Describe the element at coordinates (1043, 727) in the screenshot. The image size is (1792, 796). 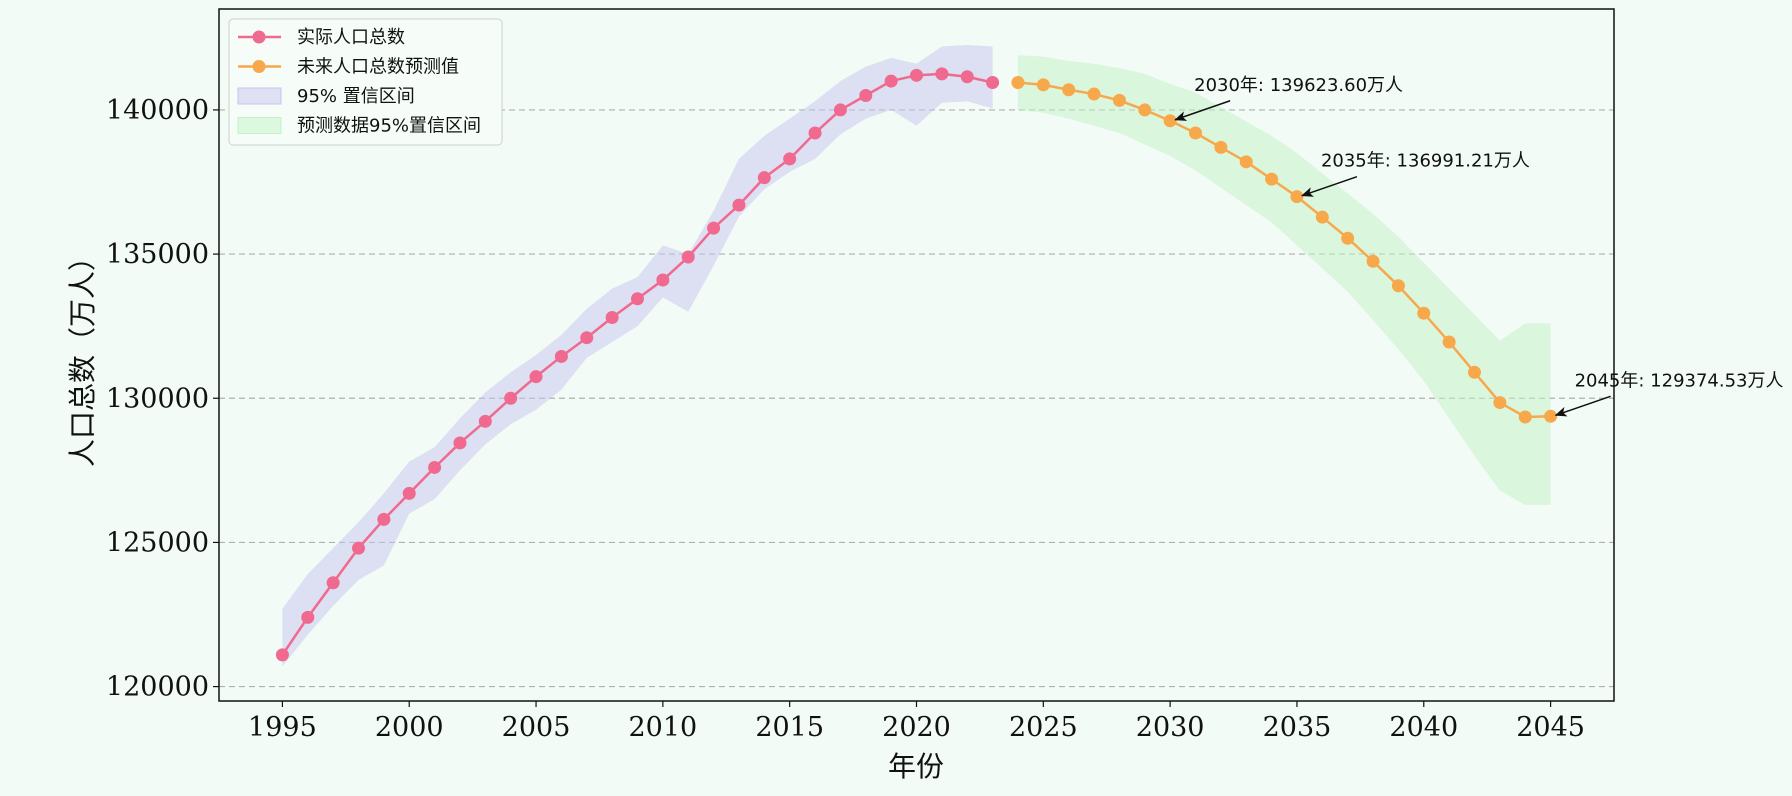
I see `x-tick-label: 2025` at that location.